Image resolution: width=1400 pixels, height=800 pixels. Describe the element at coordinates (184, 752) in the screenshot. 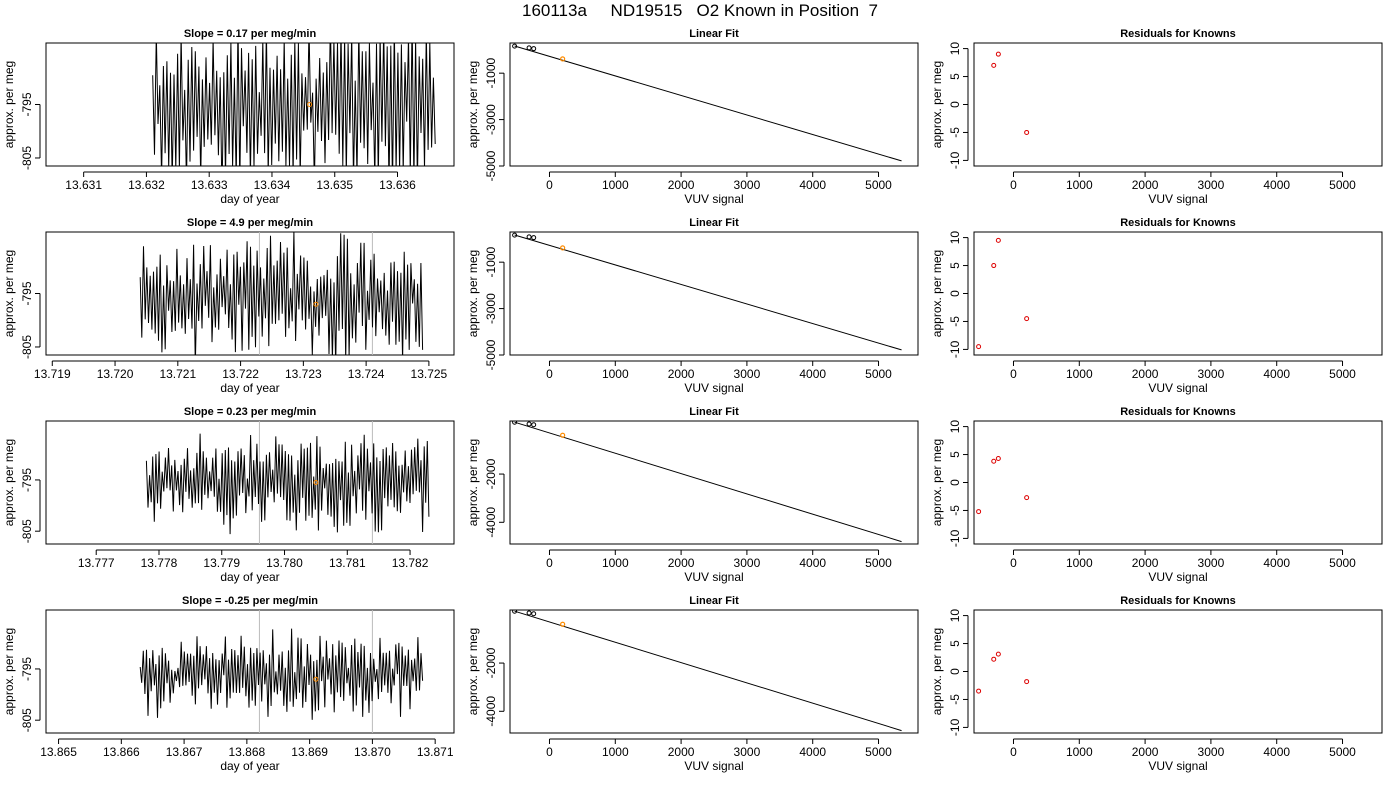

I see `x-tick-label: 13.867` at that location.